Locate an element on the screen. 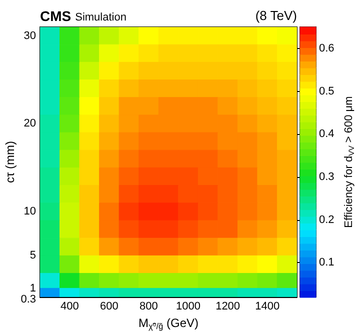  x-tick-label: 1200 is located at coordinates (228, 306).